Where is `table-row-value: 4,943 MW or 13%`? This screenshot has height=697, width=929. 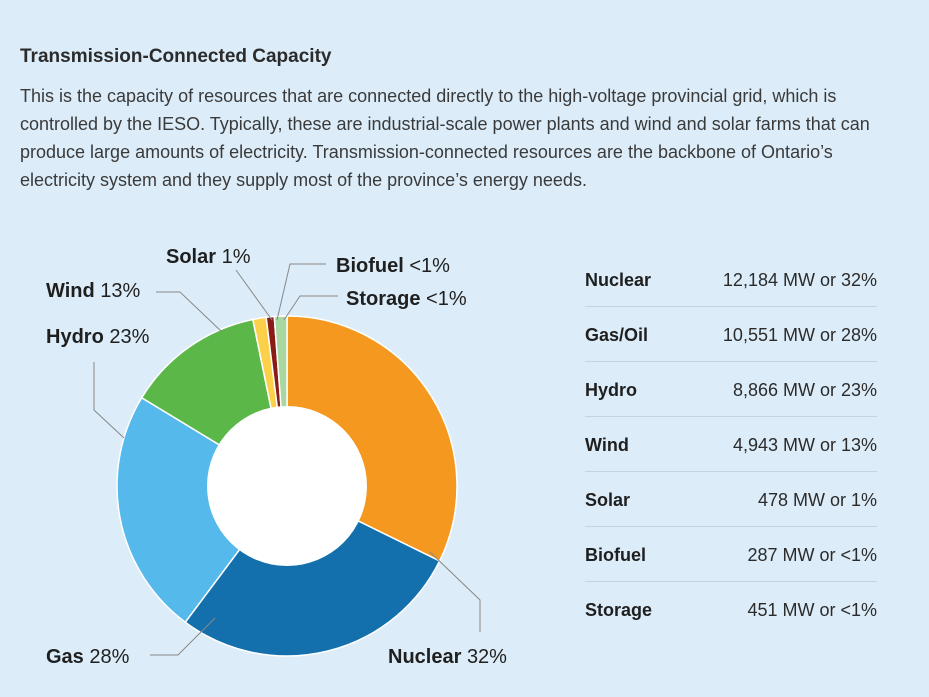 table-row-value: 4,943 MW or 13% is located at coordinates (804, 444).